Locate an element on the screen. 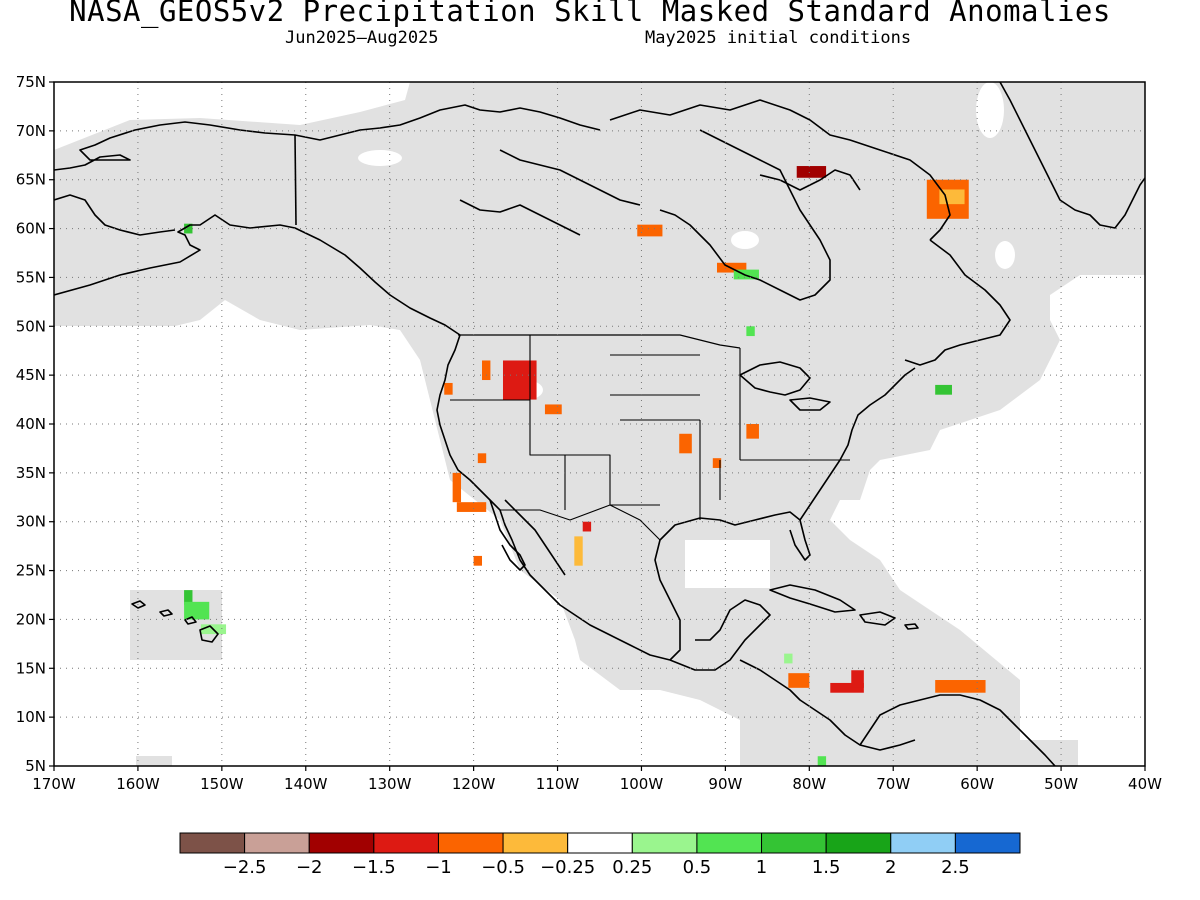 The height and width of the screenshot is (900, 1200). lat-label: 75N is located at coordinates (31, 82).